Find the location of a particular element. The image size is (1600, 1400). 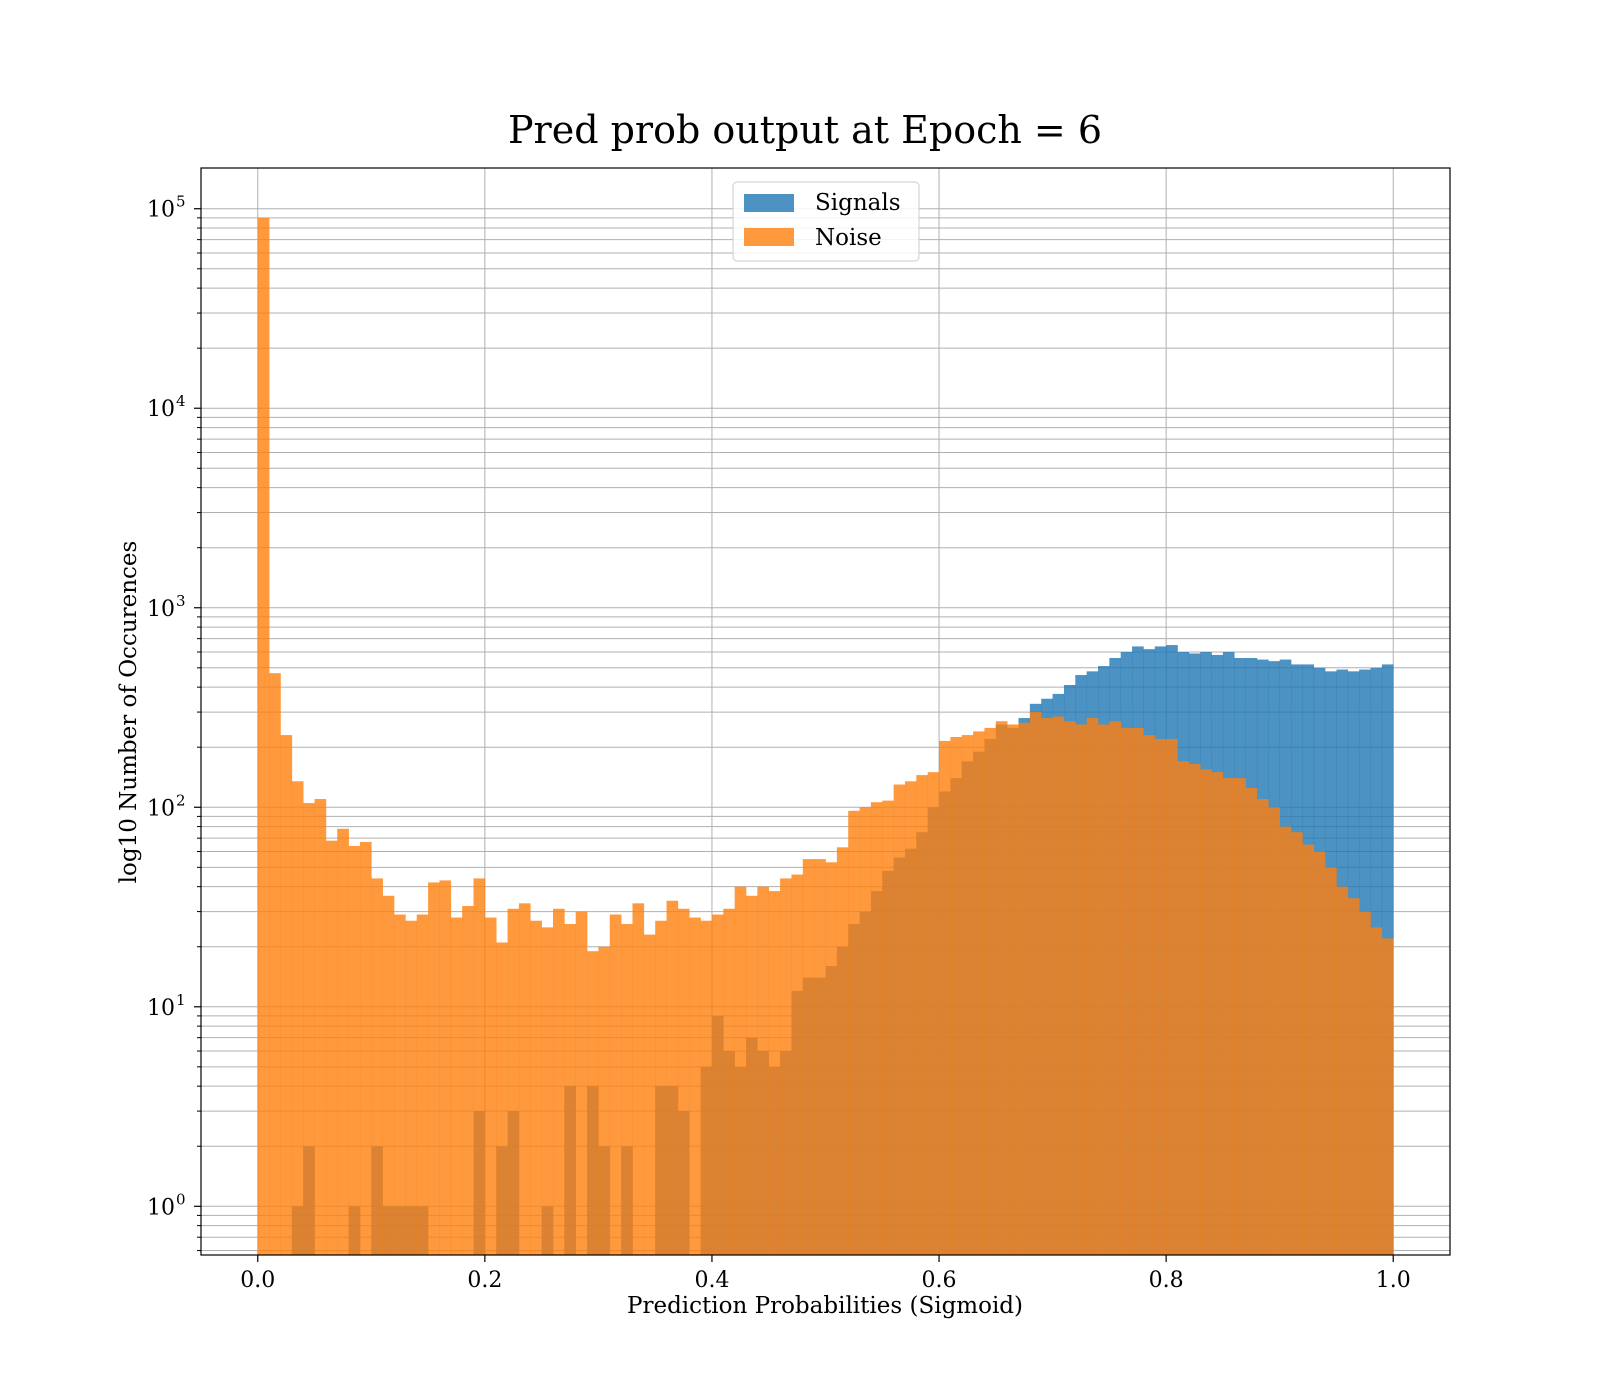

x-tick-label: 0.6 is located at coordinates (939, 1280).